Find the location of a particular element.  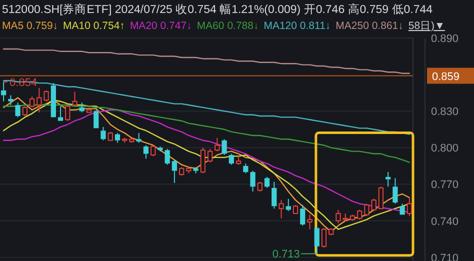

y-tick-label: 0.800 is located at coordinates (445, 148).